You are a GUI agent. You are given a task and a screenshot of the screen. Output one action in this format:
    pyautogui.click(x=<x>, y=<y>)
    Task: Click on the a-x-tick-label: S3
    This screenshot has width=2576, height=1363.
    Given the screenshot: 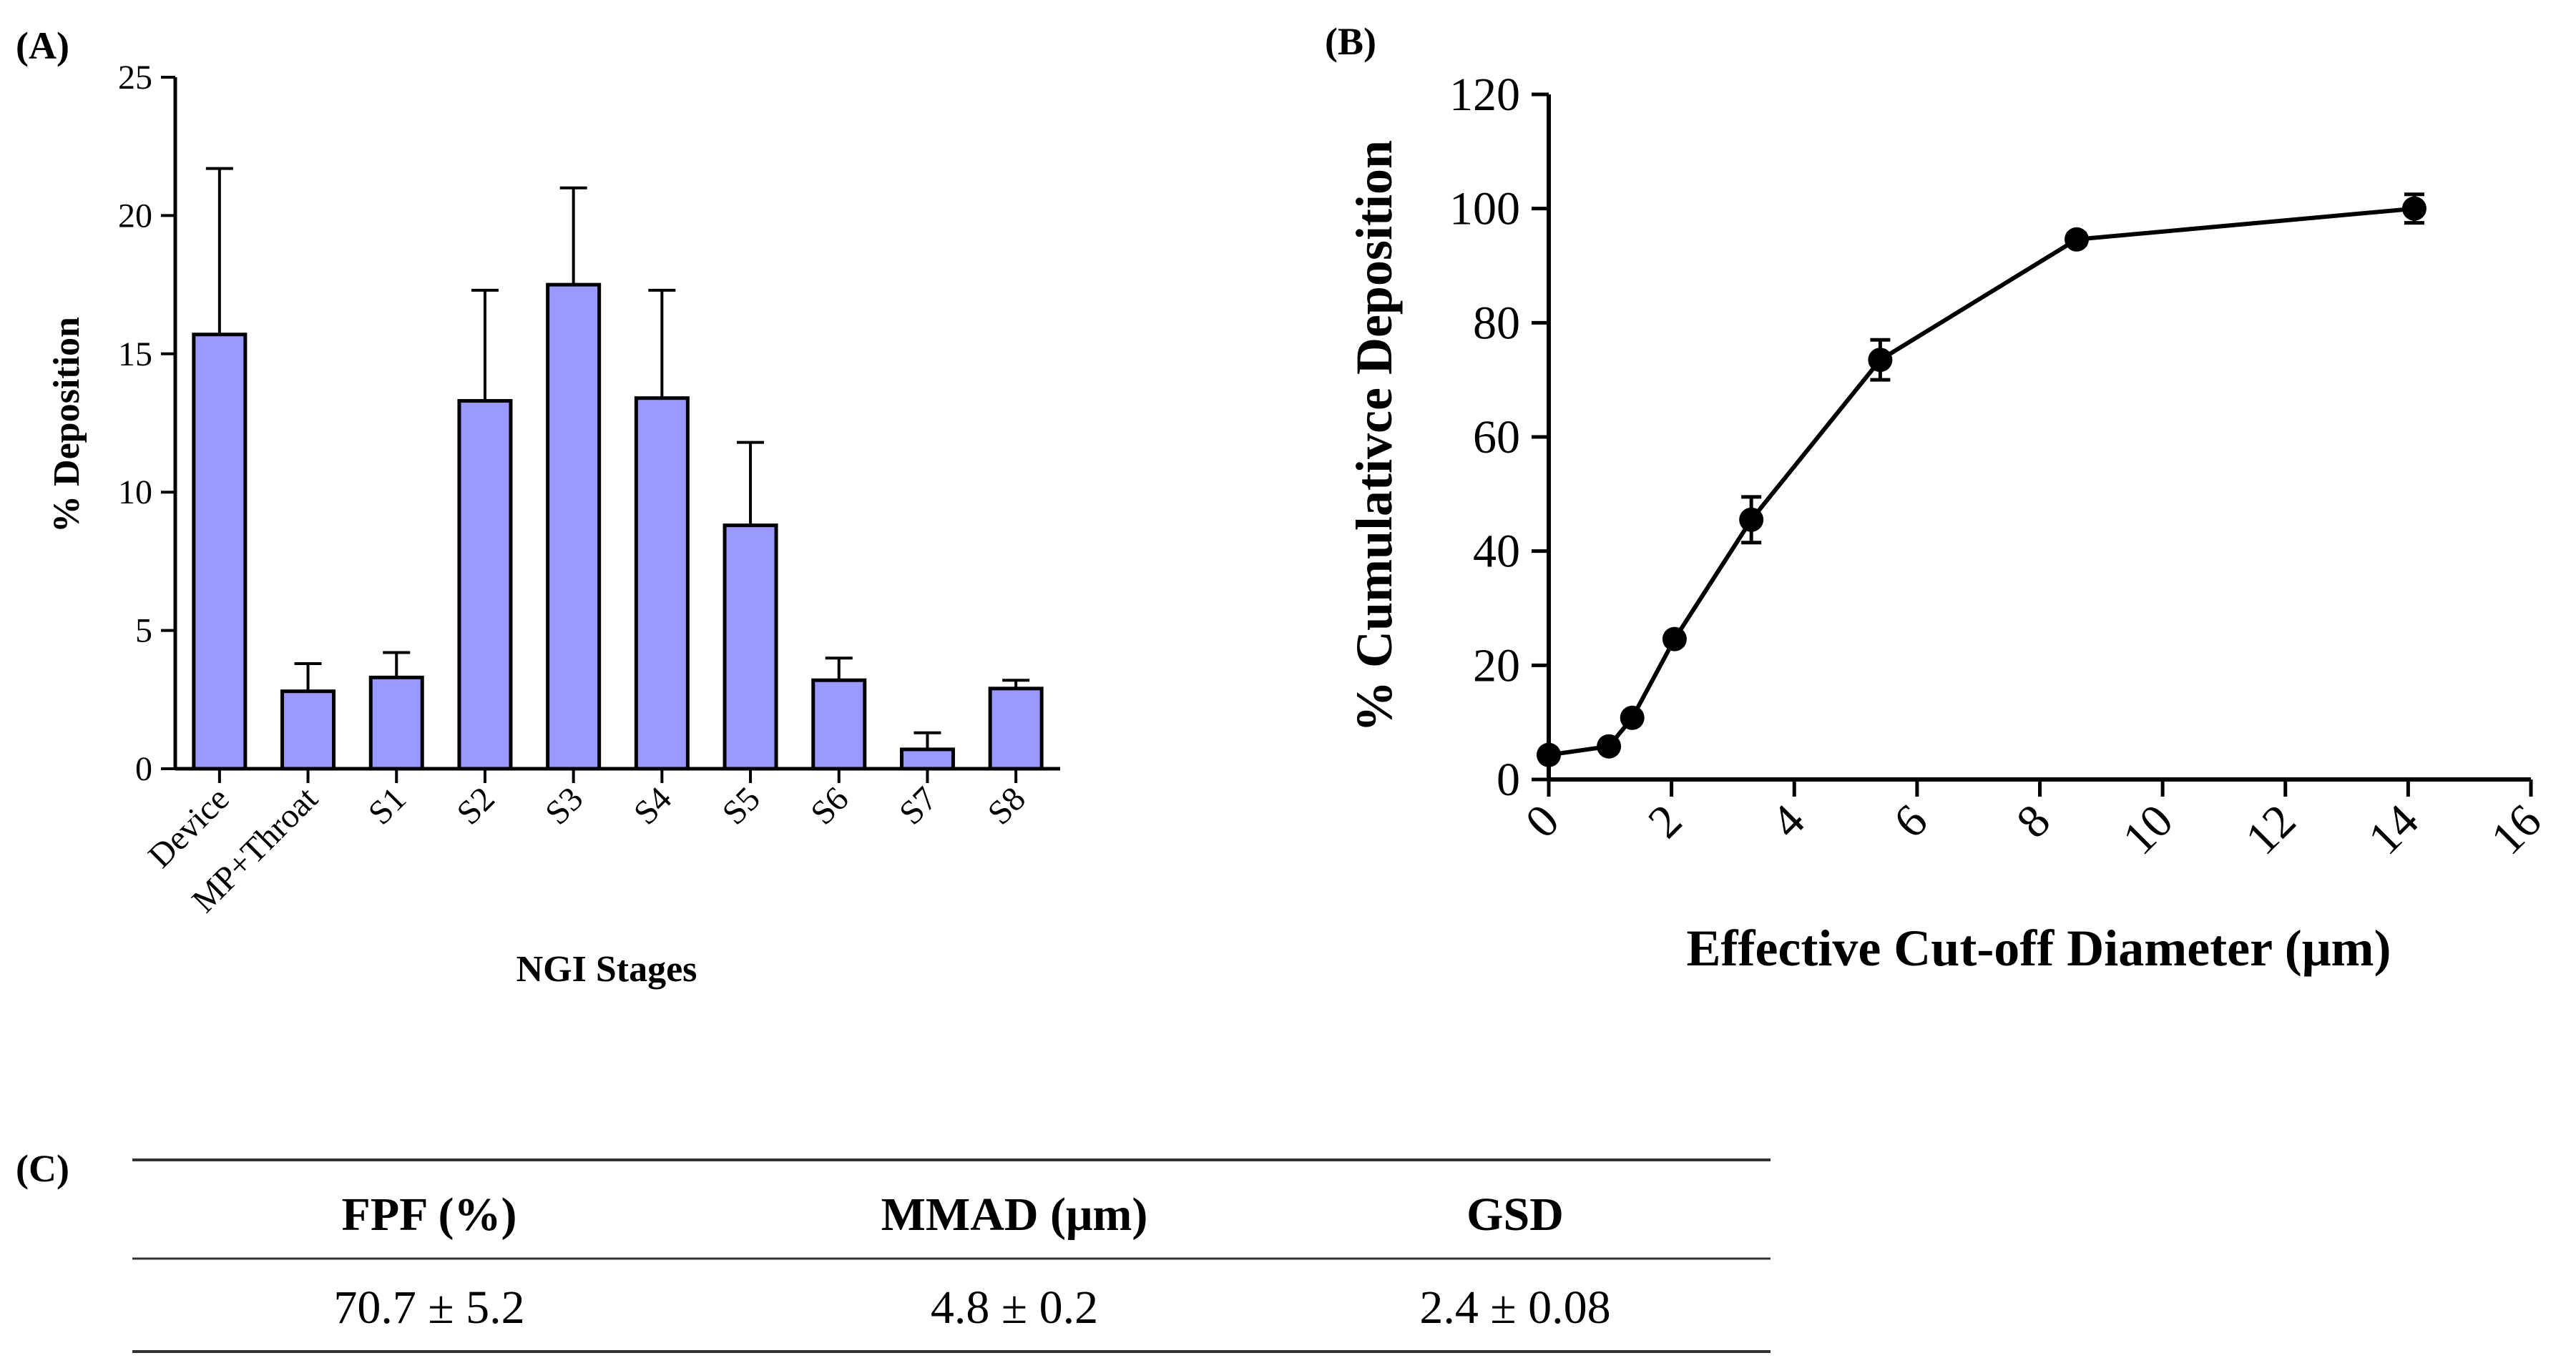 What is the action you would take?
    pyautogui.click(x=564, y=805)
    